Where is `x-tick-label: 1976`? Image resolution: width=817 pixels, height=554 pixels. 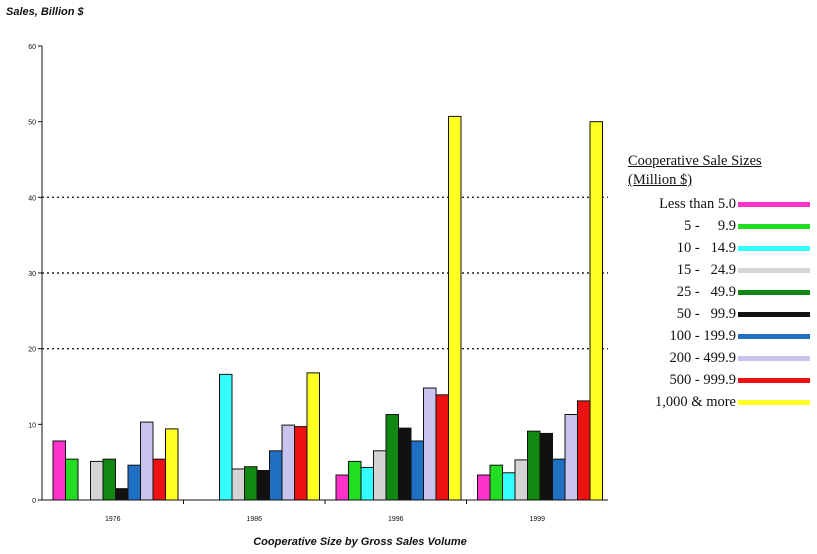
x-tick-label: 1976 is located at coordinates (113, 519).